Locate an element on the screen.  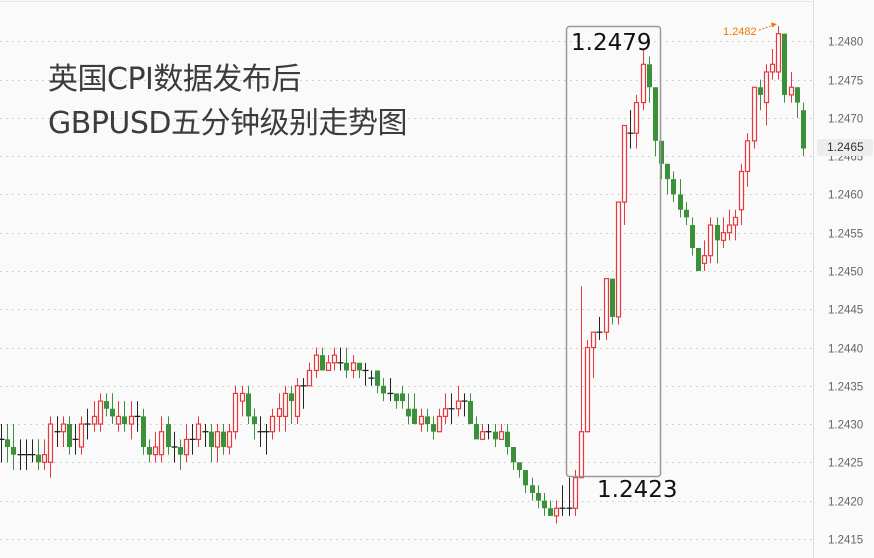
box-low-label: 1.2423 is located at coordinates (637, 490).